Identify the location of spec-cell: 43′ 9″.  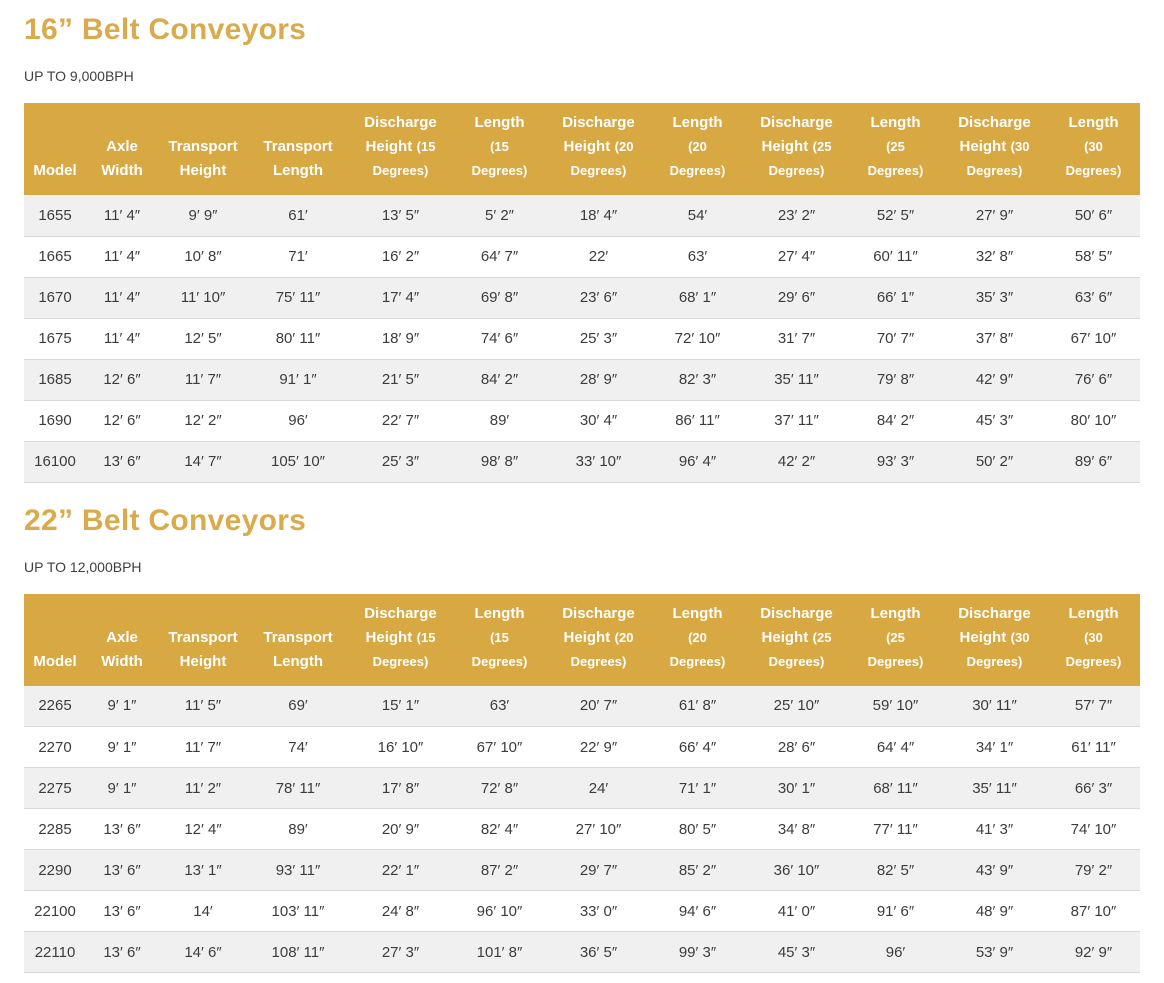
(994, 870).